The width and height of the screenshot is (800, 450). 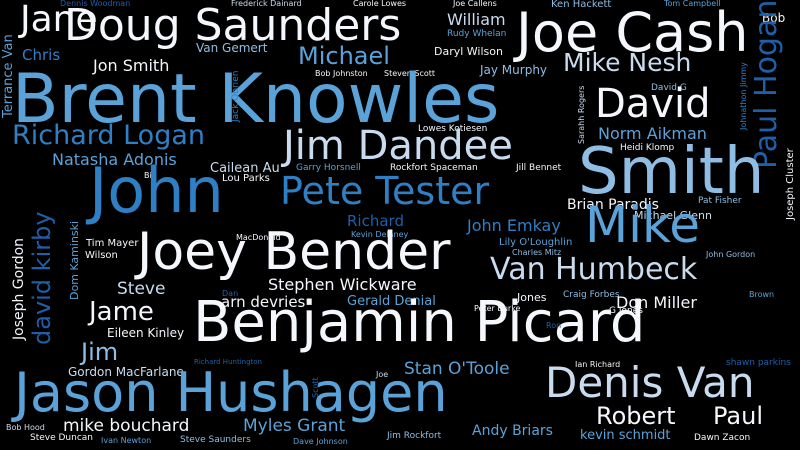 I want to click on cloud-word: David G, so click(x=669, y=88).